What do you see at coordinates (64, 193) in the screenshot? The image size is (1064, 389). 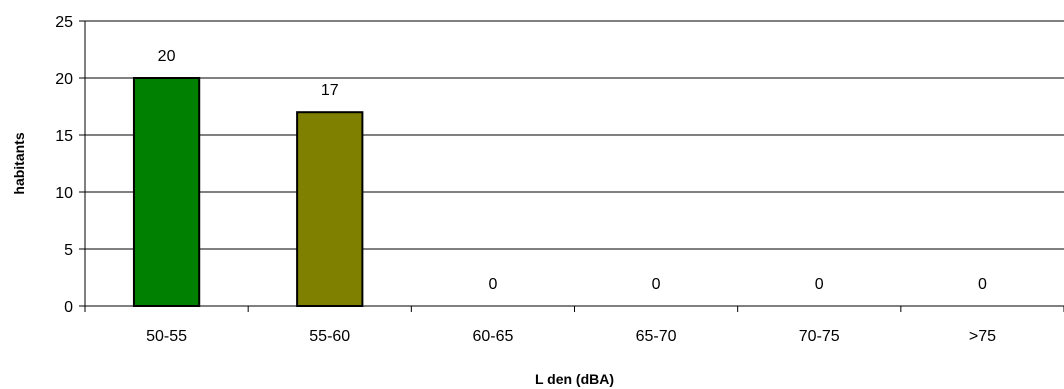 I see `y-tick-label: 10` at bounding box center [64, 193].